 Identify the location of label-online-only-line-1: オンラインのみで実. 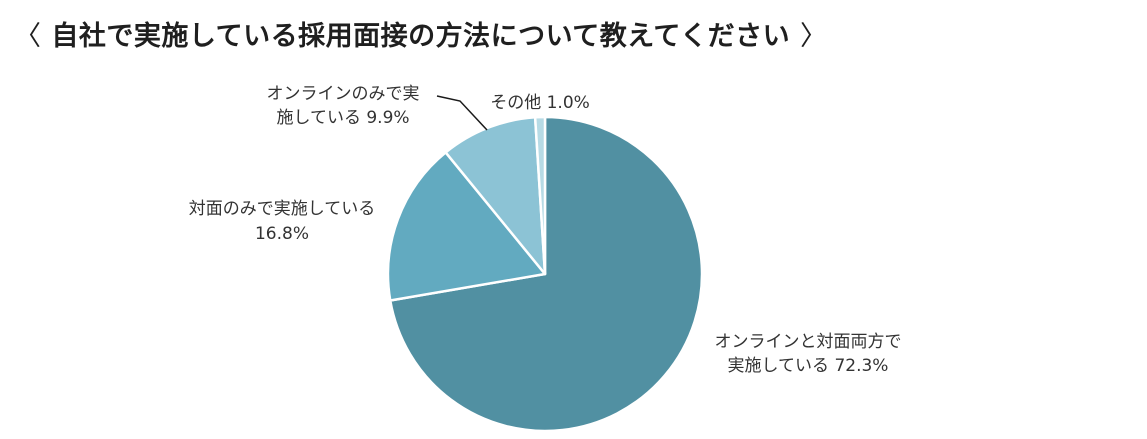
(343, 94).